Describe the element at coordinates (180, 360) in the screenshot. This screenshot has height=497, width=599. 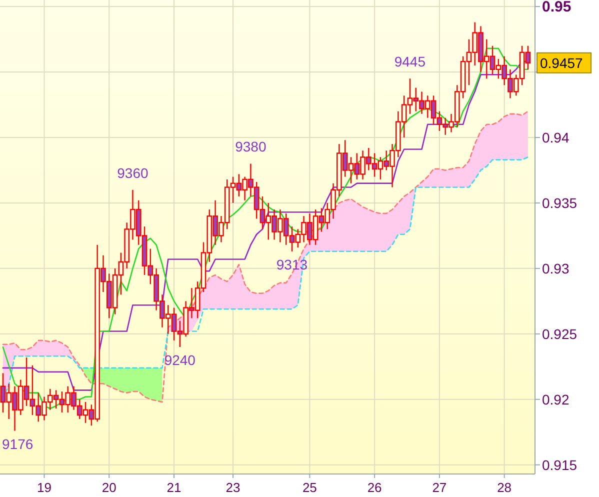
I see `annotation: 9240` at that location.